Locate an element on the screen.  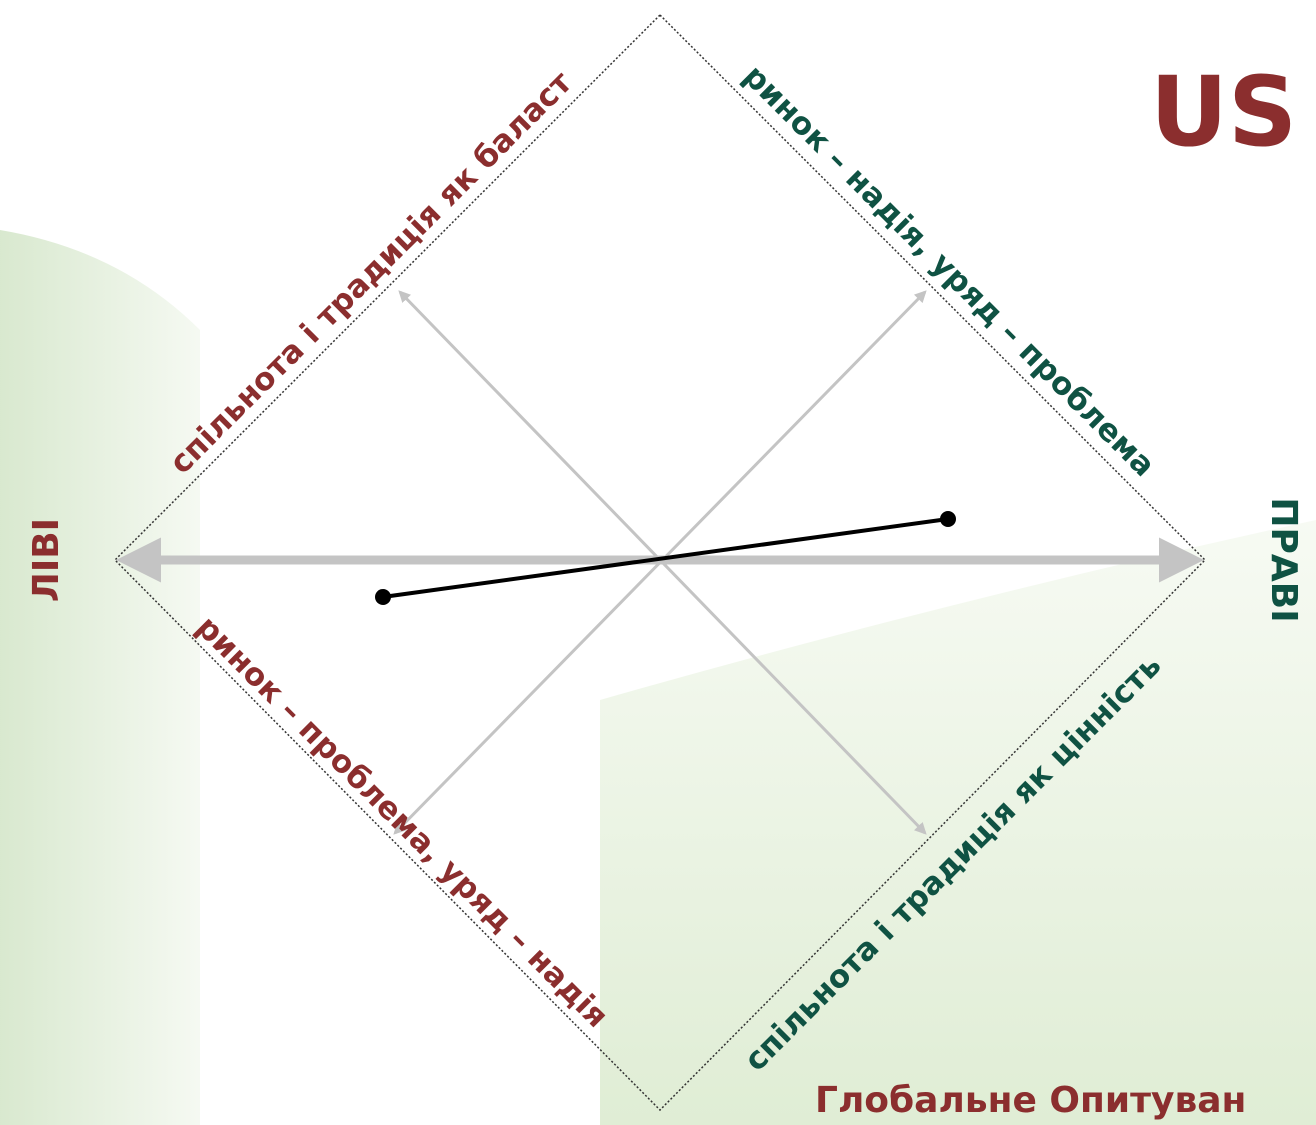
right-label: ПРАВІ is located at coordinates (1283, 559).